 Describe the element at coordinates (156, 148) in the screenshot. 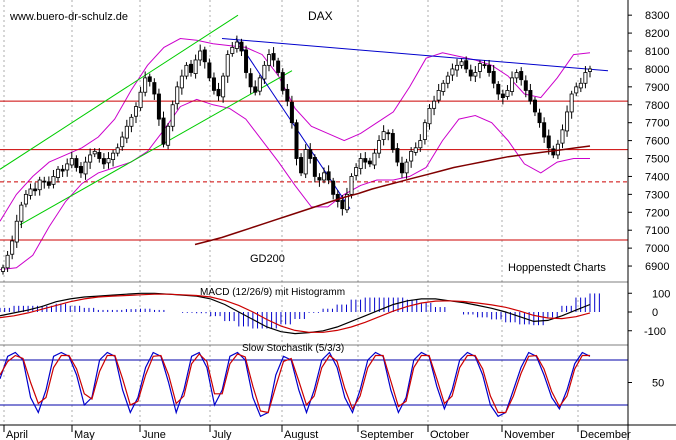

I see `uptrend-channel-lower` at that location.